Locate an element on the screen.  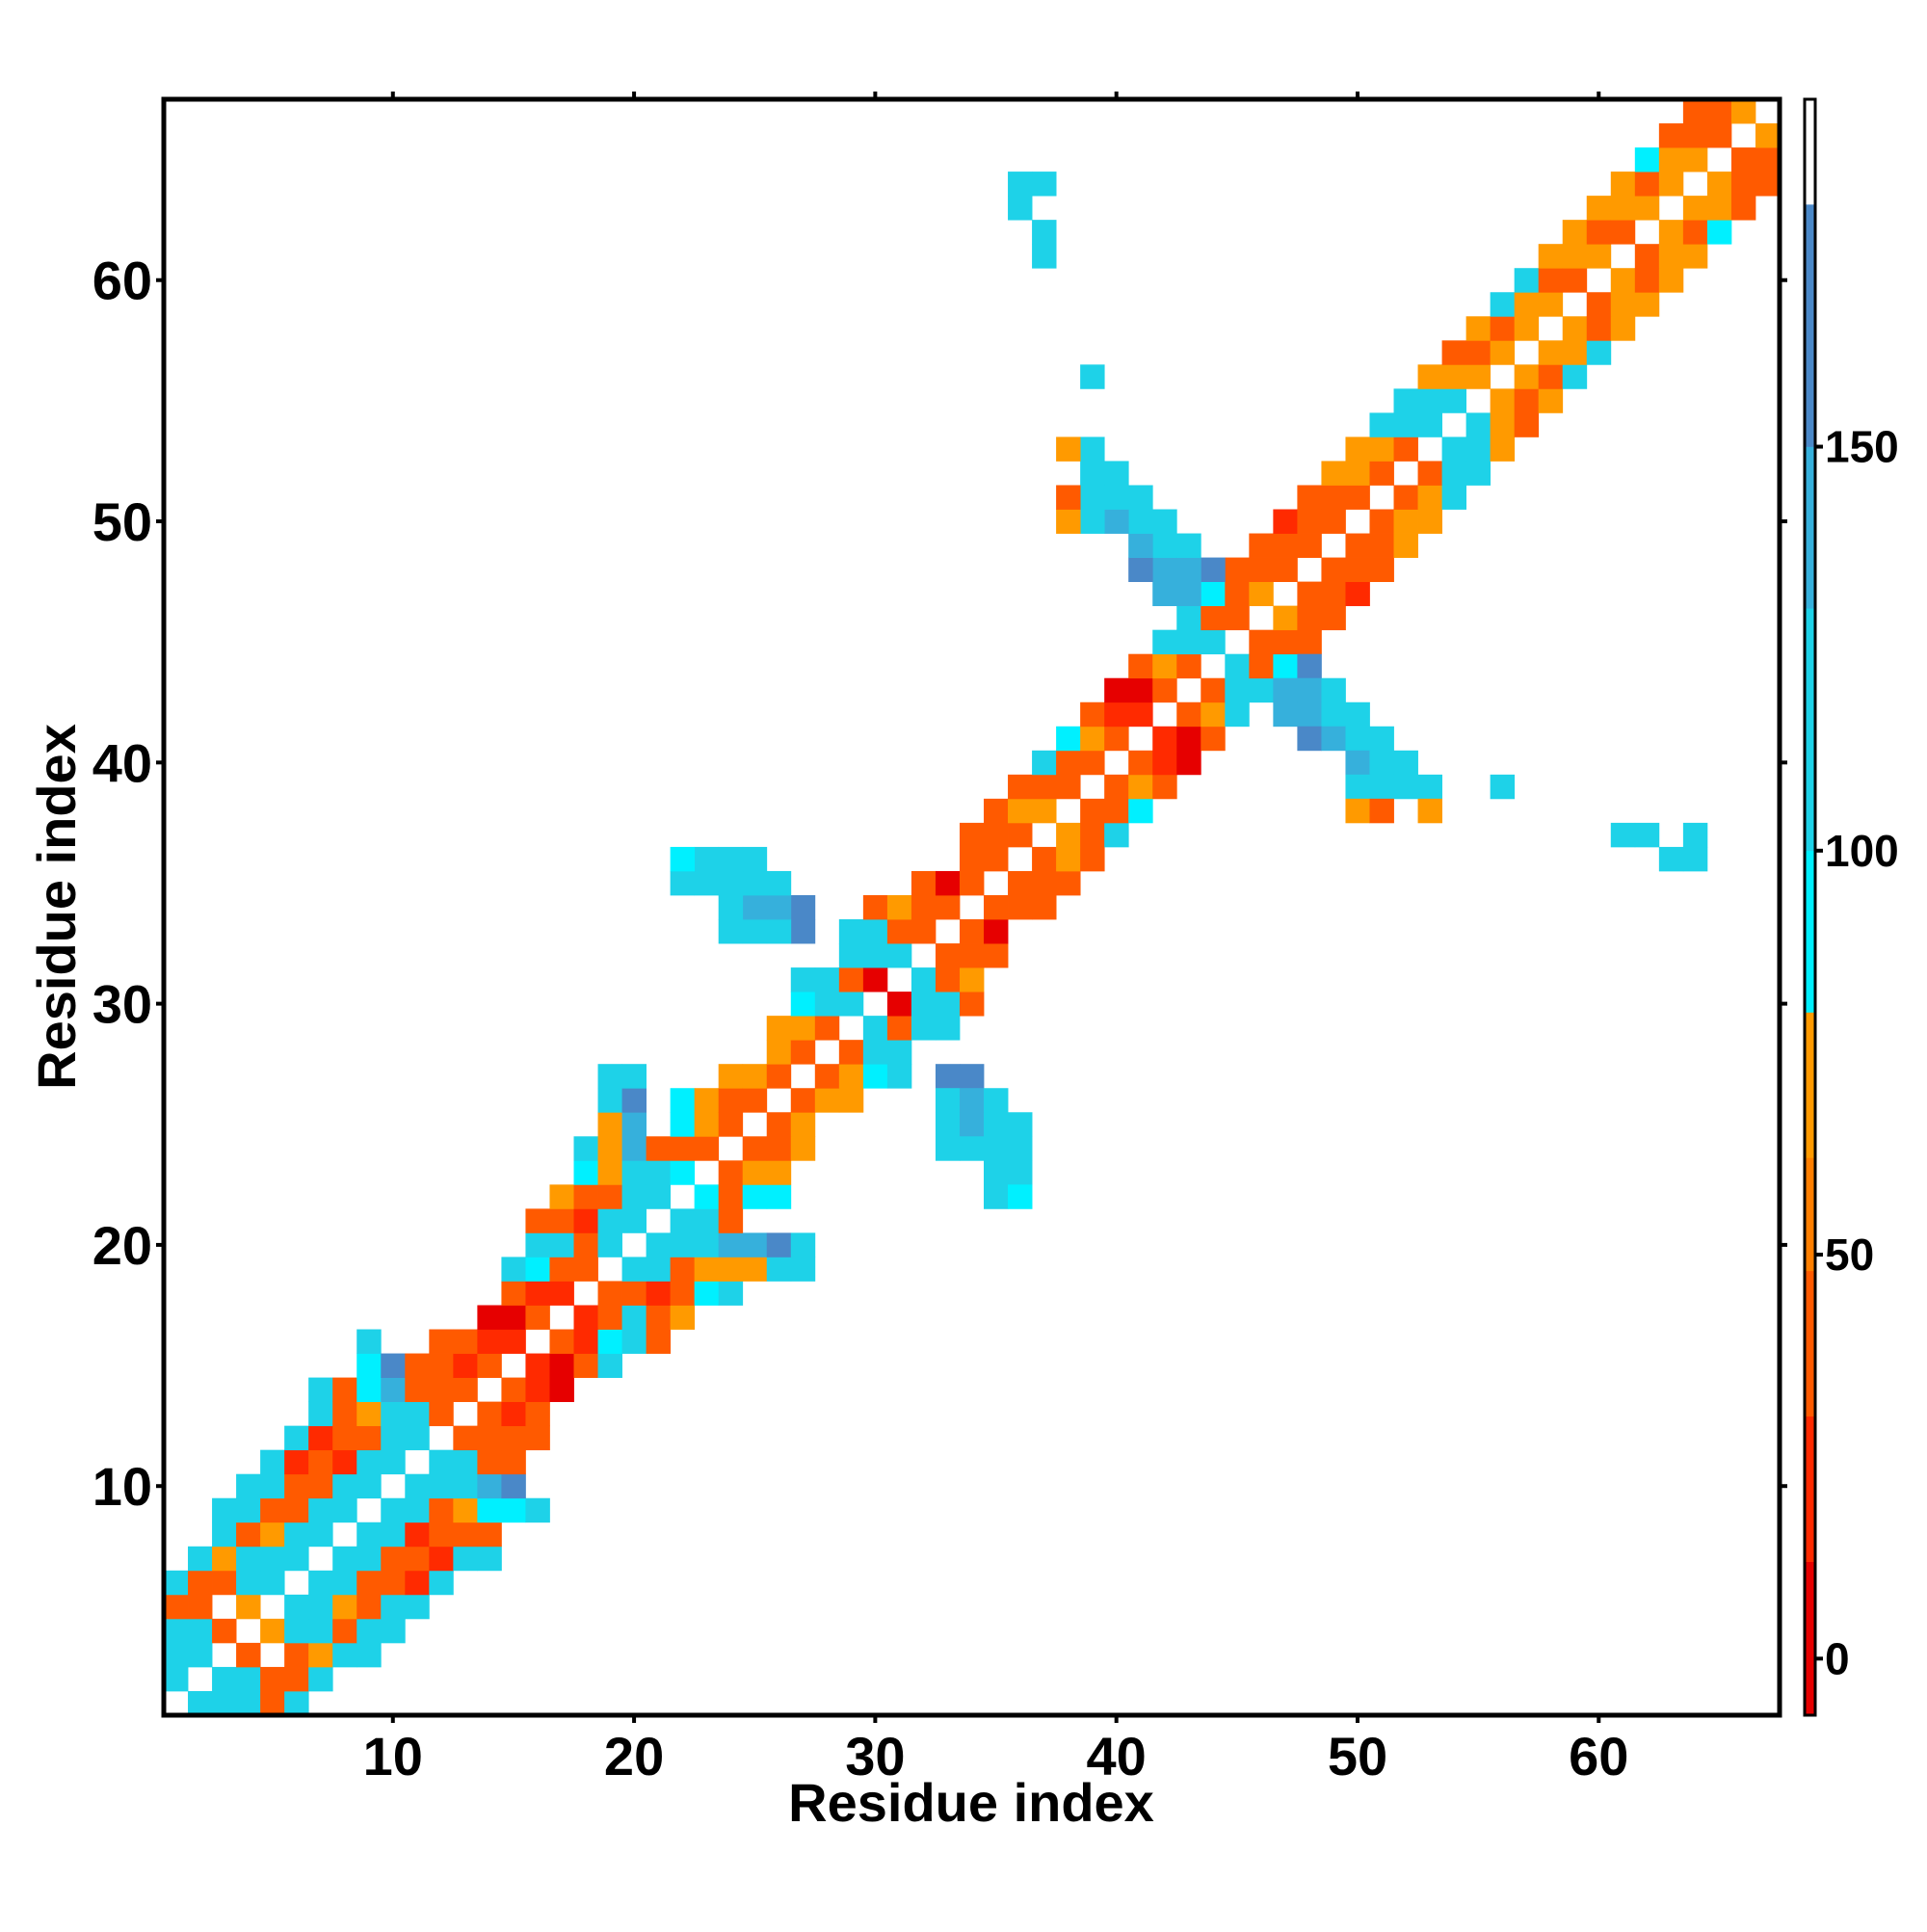
x-tick-label: 20 is located at coordinates (634, 1756).